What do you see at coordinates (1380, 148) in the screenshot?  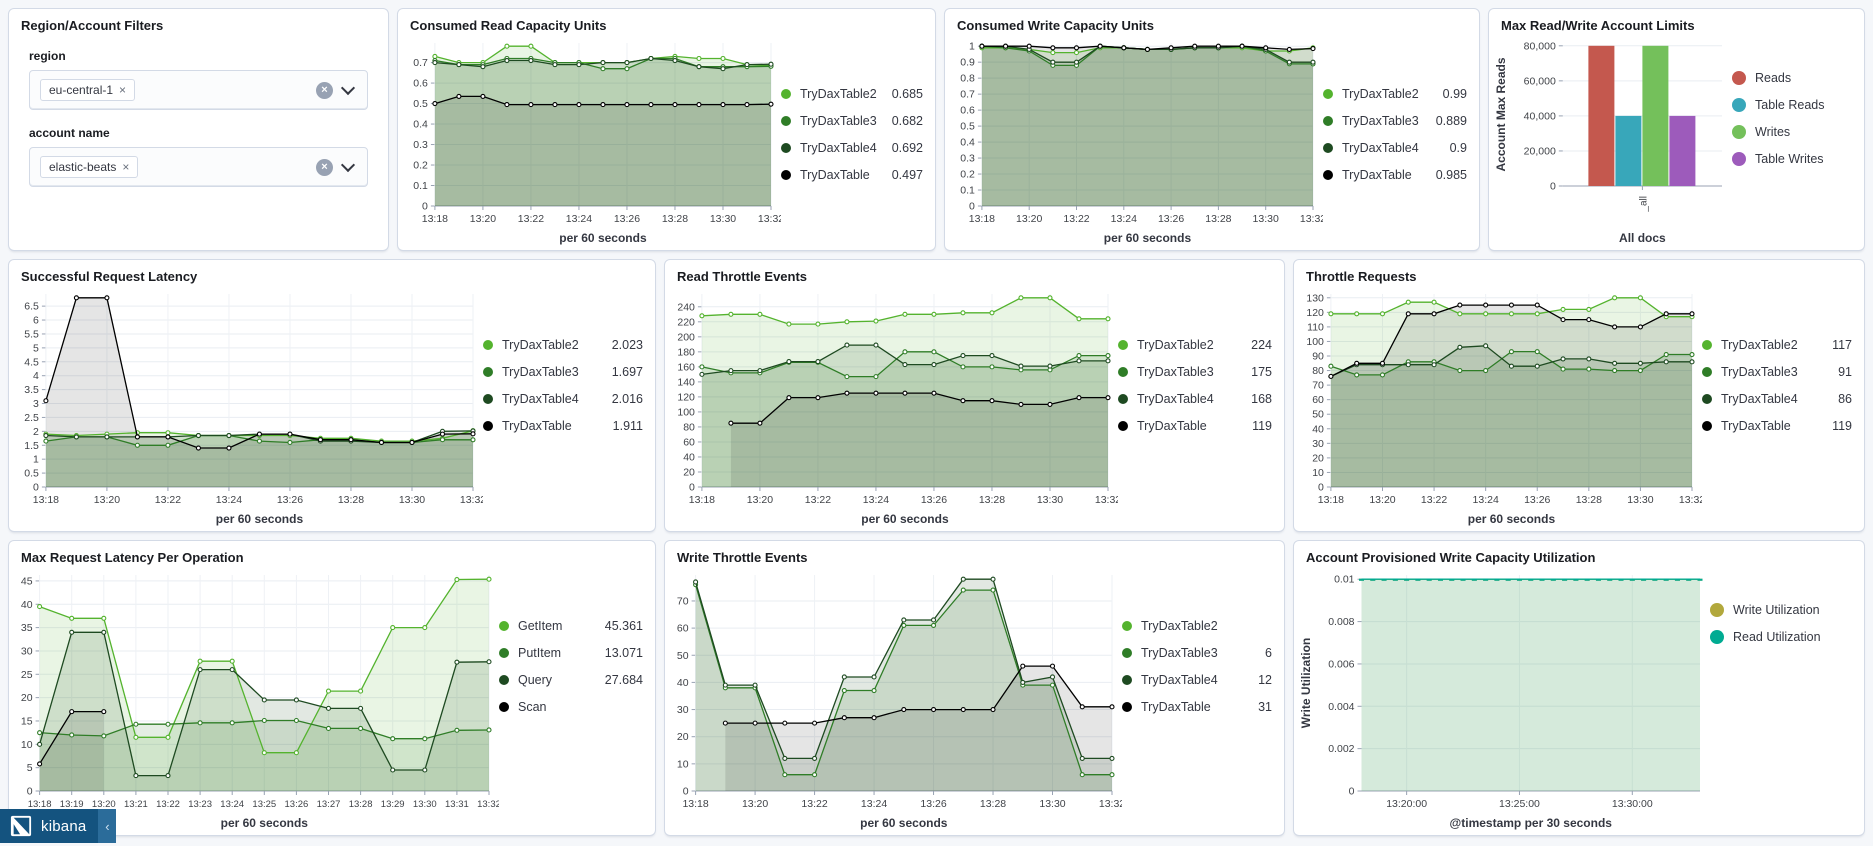 I see `legend-label: TryDaxTable4` at bounding box center [1380, 148].